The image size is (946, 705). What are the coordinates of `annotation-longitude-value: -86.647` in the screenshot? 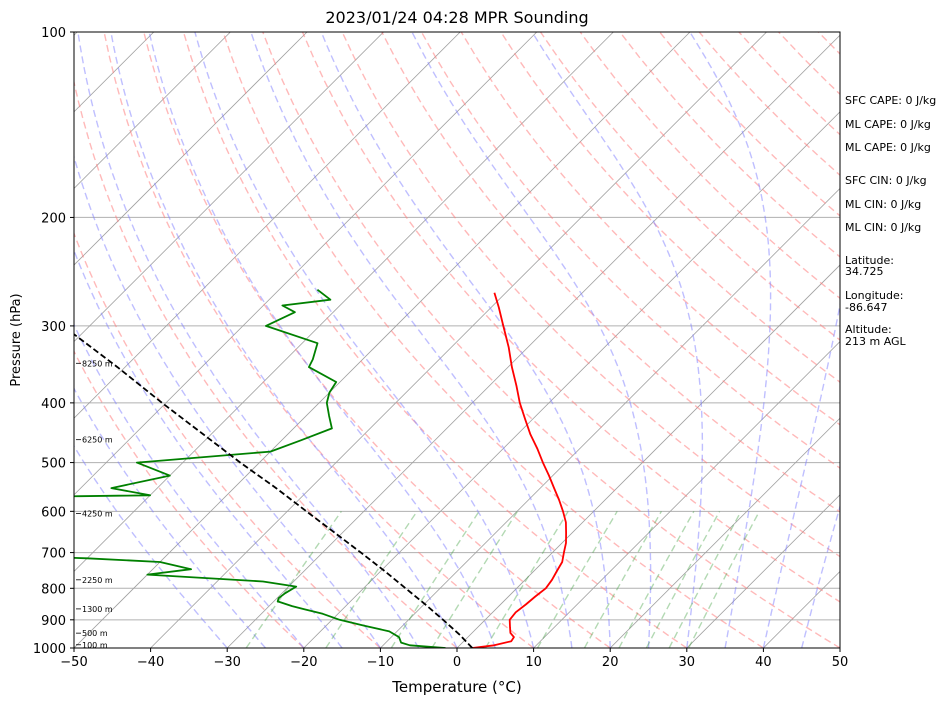 It's located at (866, 307).